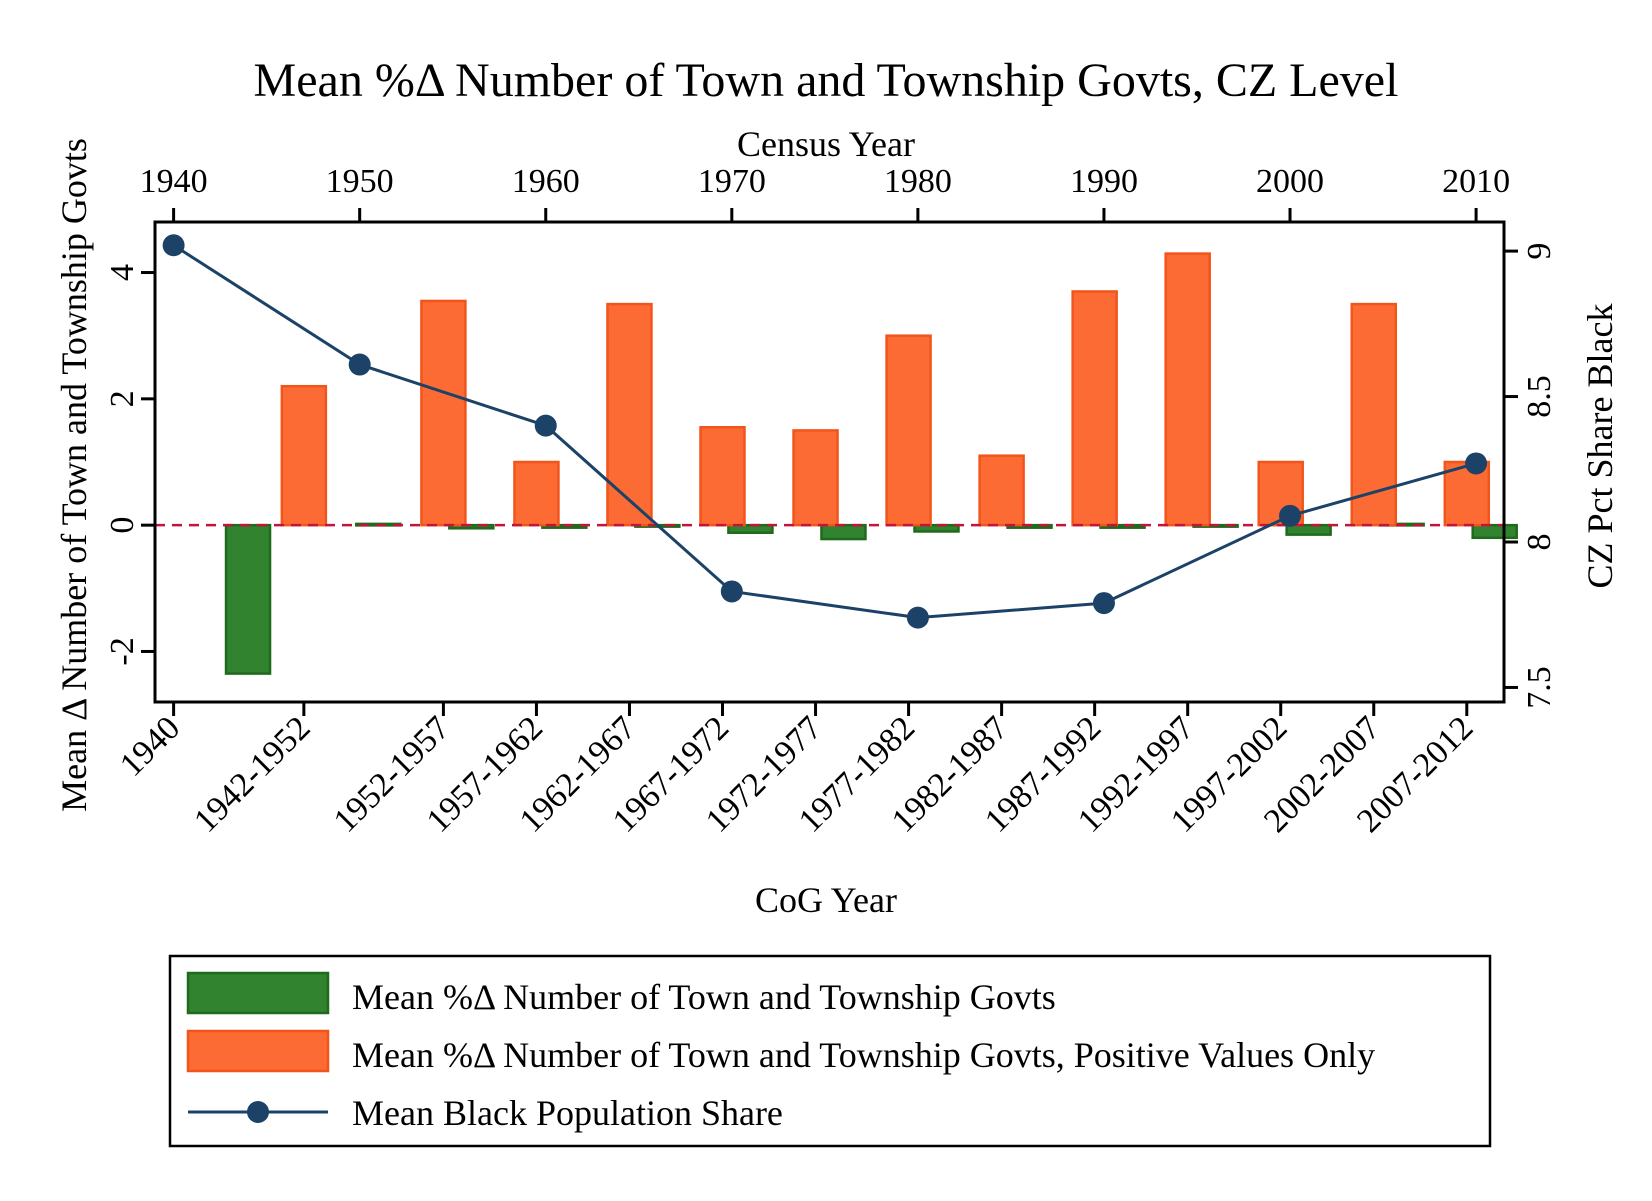 The height and width of the screenshot is (1201, 1652). I want to click on y2-tick-label-3: 9, so click(1539, 251).